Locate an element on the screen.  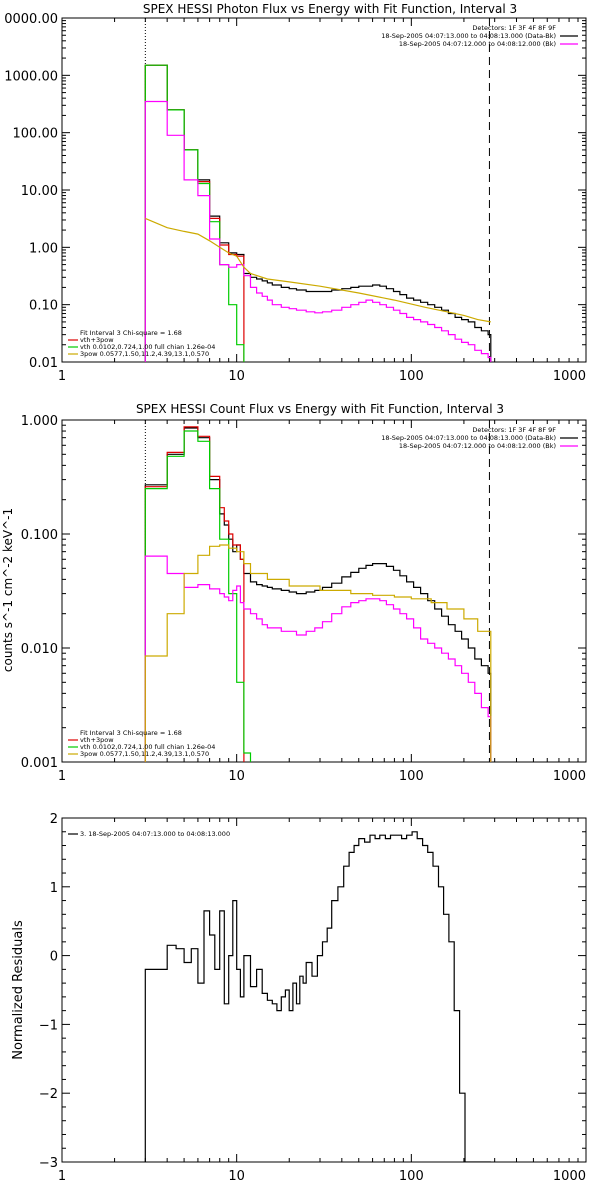
y-tick-label: 1.00 is located at coordinates (43, 248).